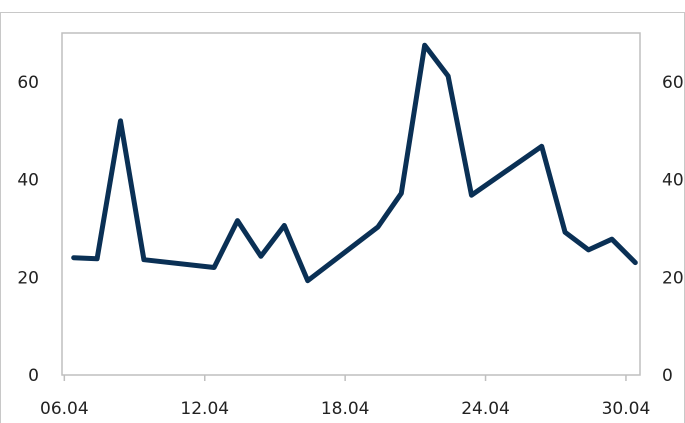 The width and height of the screenshot is (685, 423). I want to click on x-axis-ticks: 06.04 12.04 18.04 24.04 30.04, so click(345, 397).